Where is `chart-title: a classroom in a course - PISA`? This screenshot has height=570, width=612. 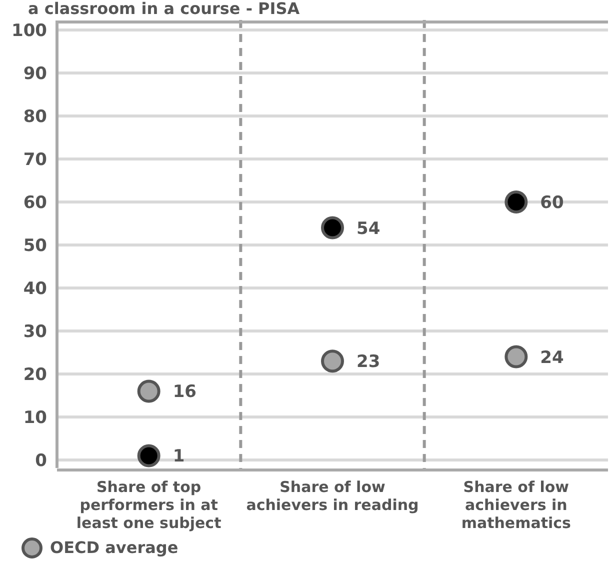 chart-title: a classroom in a course - PISA is located at coordinates (164, 9).